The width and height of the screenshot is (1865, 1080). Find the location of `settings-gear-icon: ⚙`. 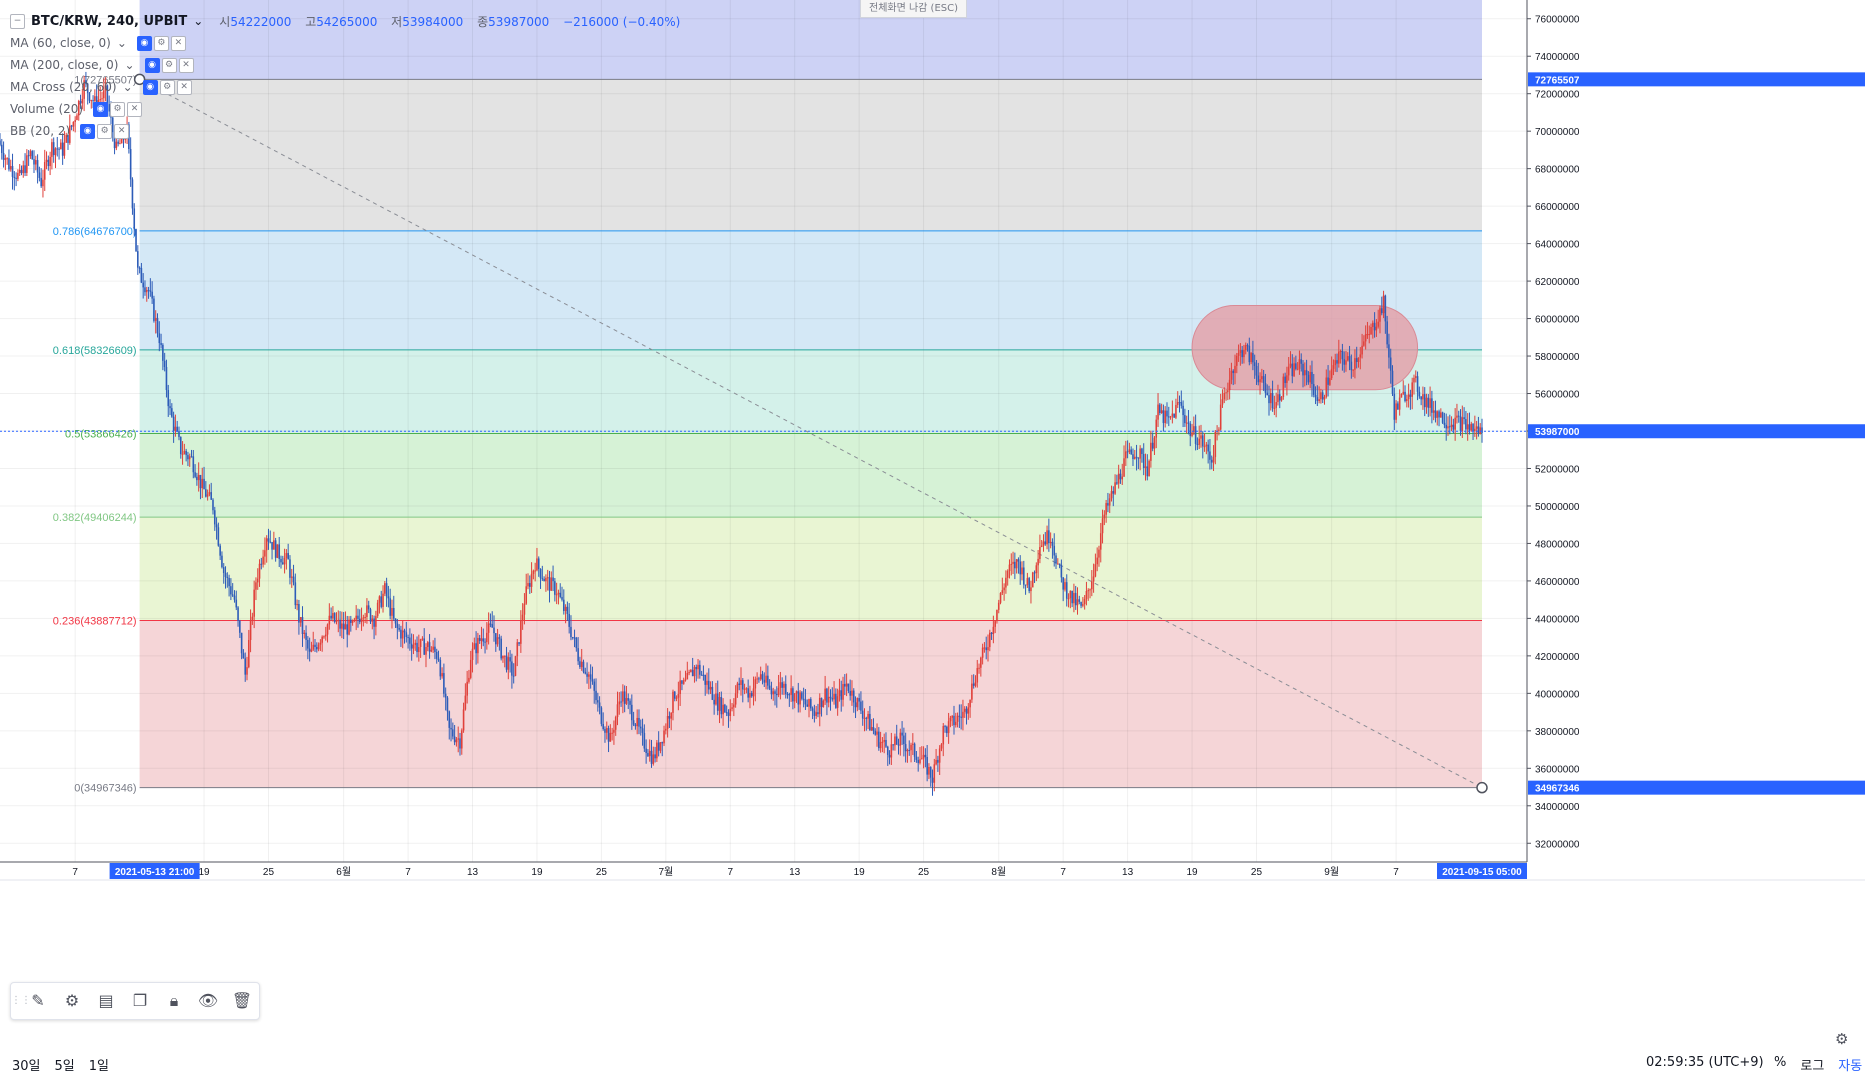

settings-gear-icon: ⚙ is located at coordinates (1842, 1039).